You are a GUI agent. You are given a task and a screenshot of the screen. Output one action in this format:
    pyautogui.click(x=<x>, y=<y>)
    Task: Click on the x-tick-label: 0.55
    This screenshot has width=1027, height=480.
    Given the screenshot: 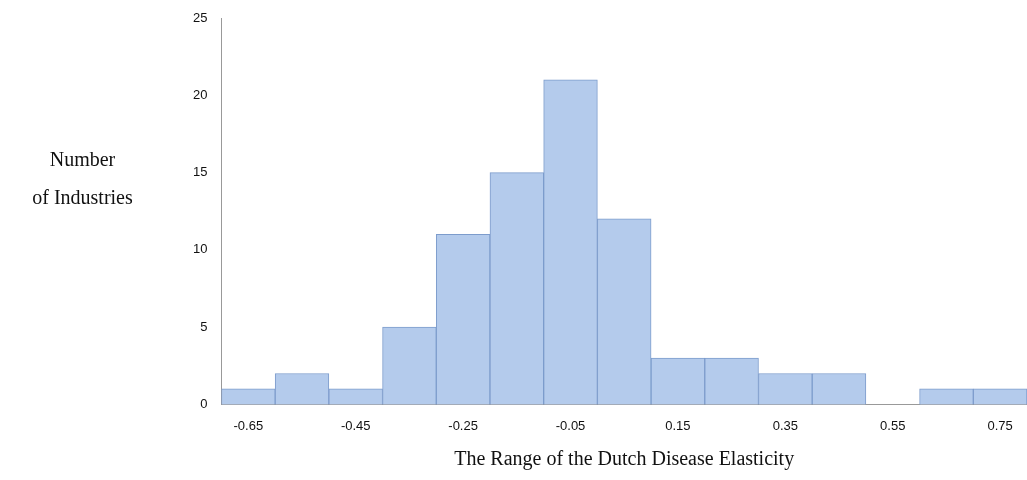 What is the action you would take?
    pyautogui.click(x=893, y=425)
    